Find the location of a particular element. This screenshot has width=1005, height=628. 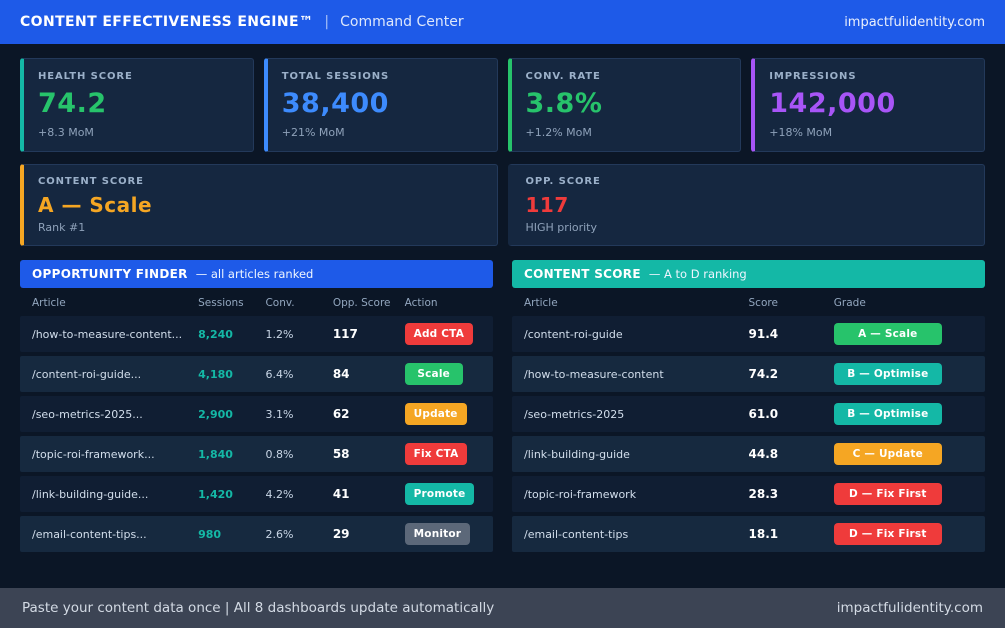

action-button: Update is located at coordinates (435, 414).